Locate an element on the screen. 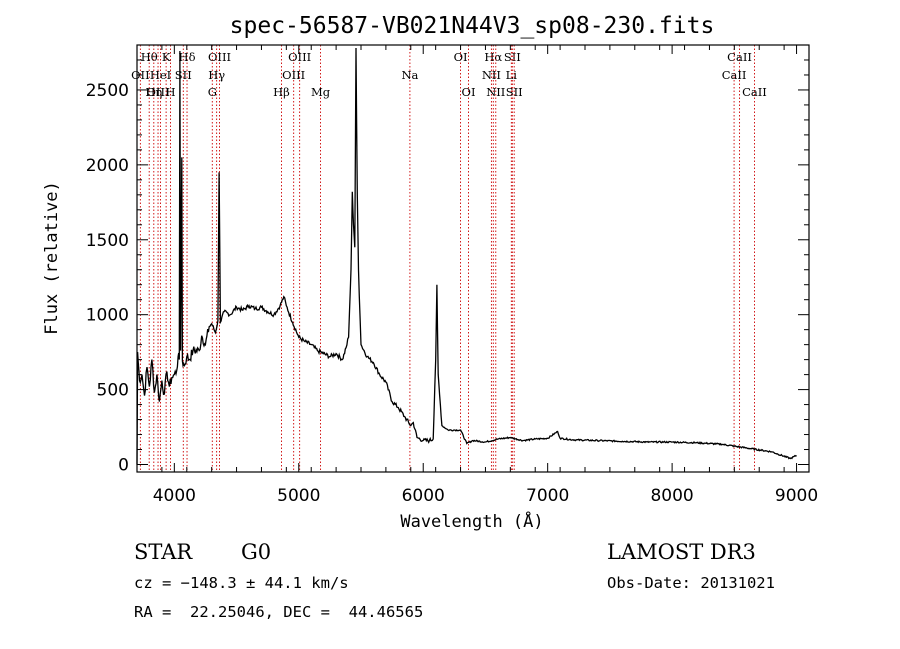 The image size is (900, 649). y-axis-label: Flux (relative) is located at coordinates (52, 258).